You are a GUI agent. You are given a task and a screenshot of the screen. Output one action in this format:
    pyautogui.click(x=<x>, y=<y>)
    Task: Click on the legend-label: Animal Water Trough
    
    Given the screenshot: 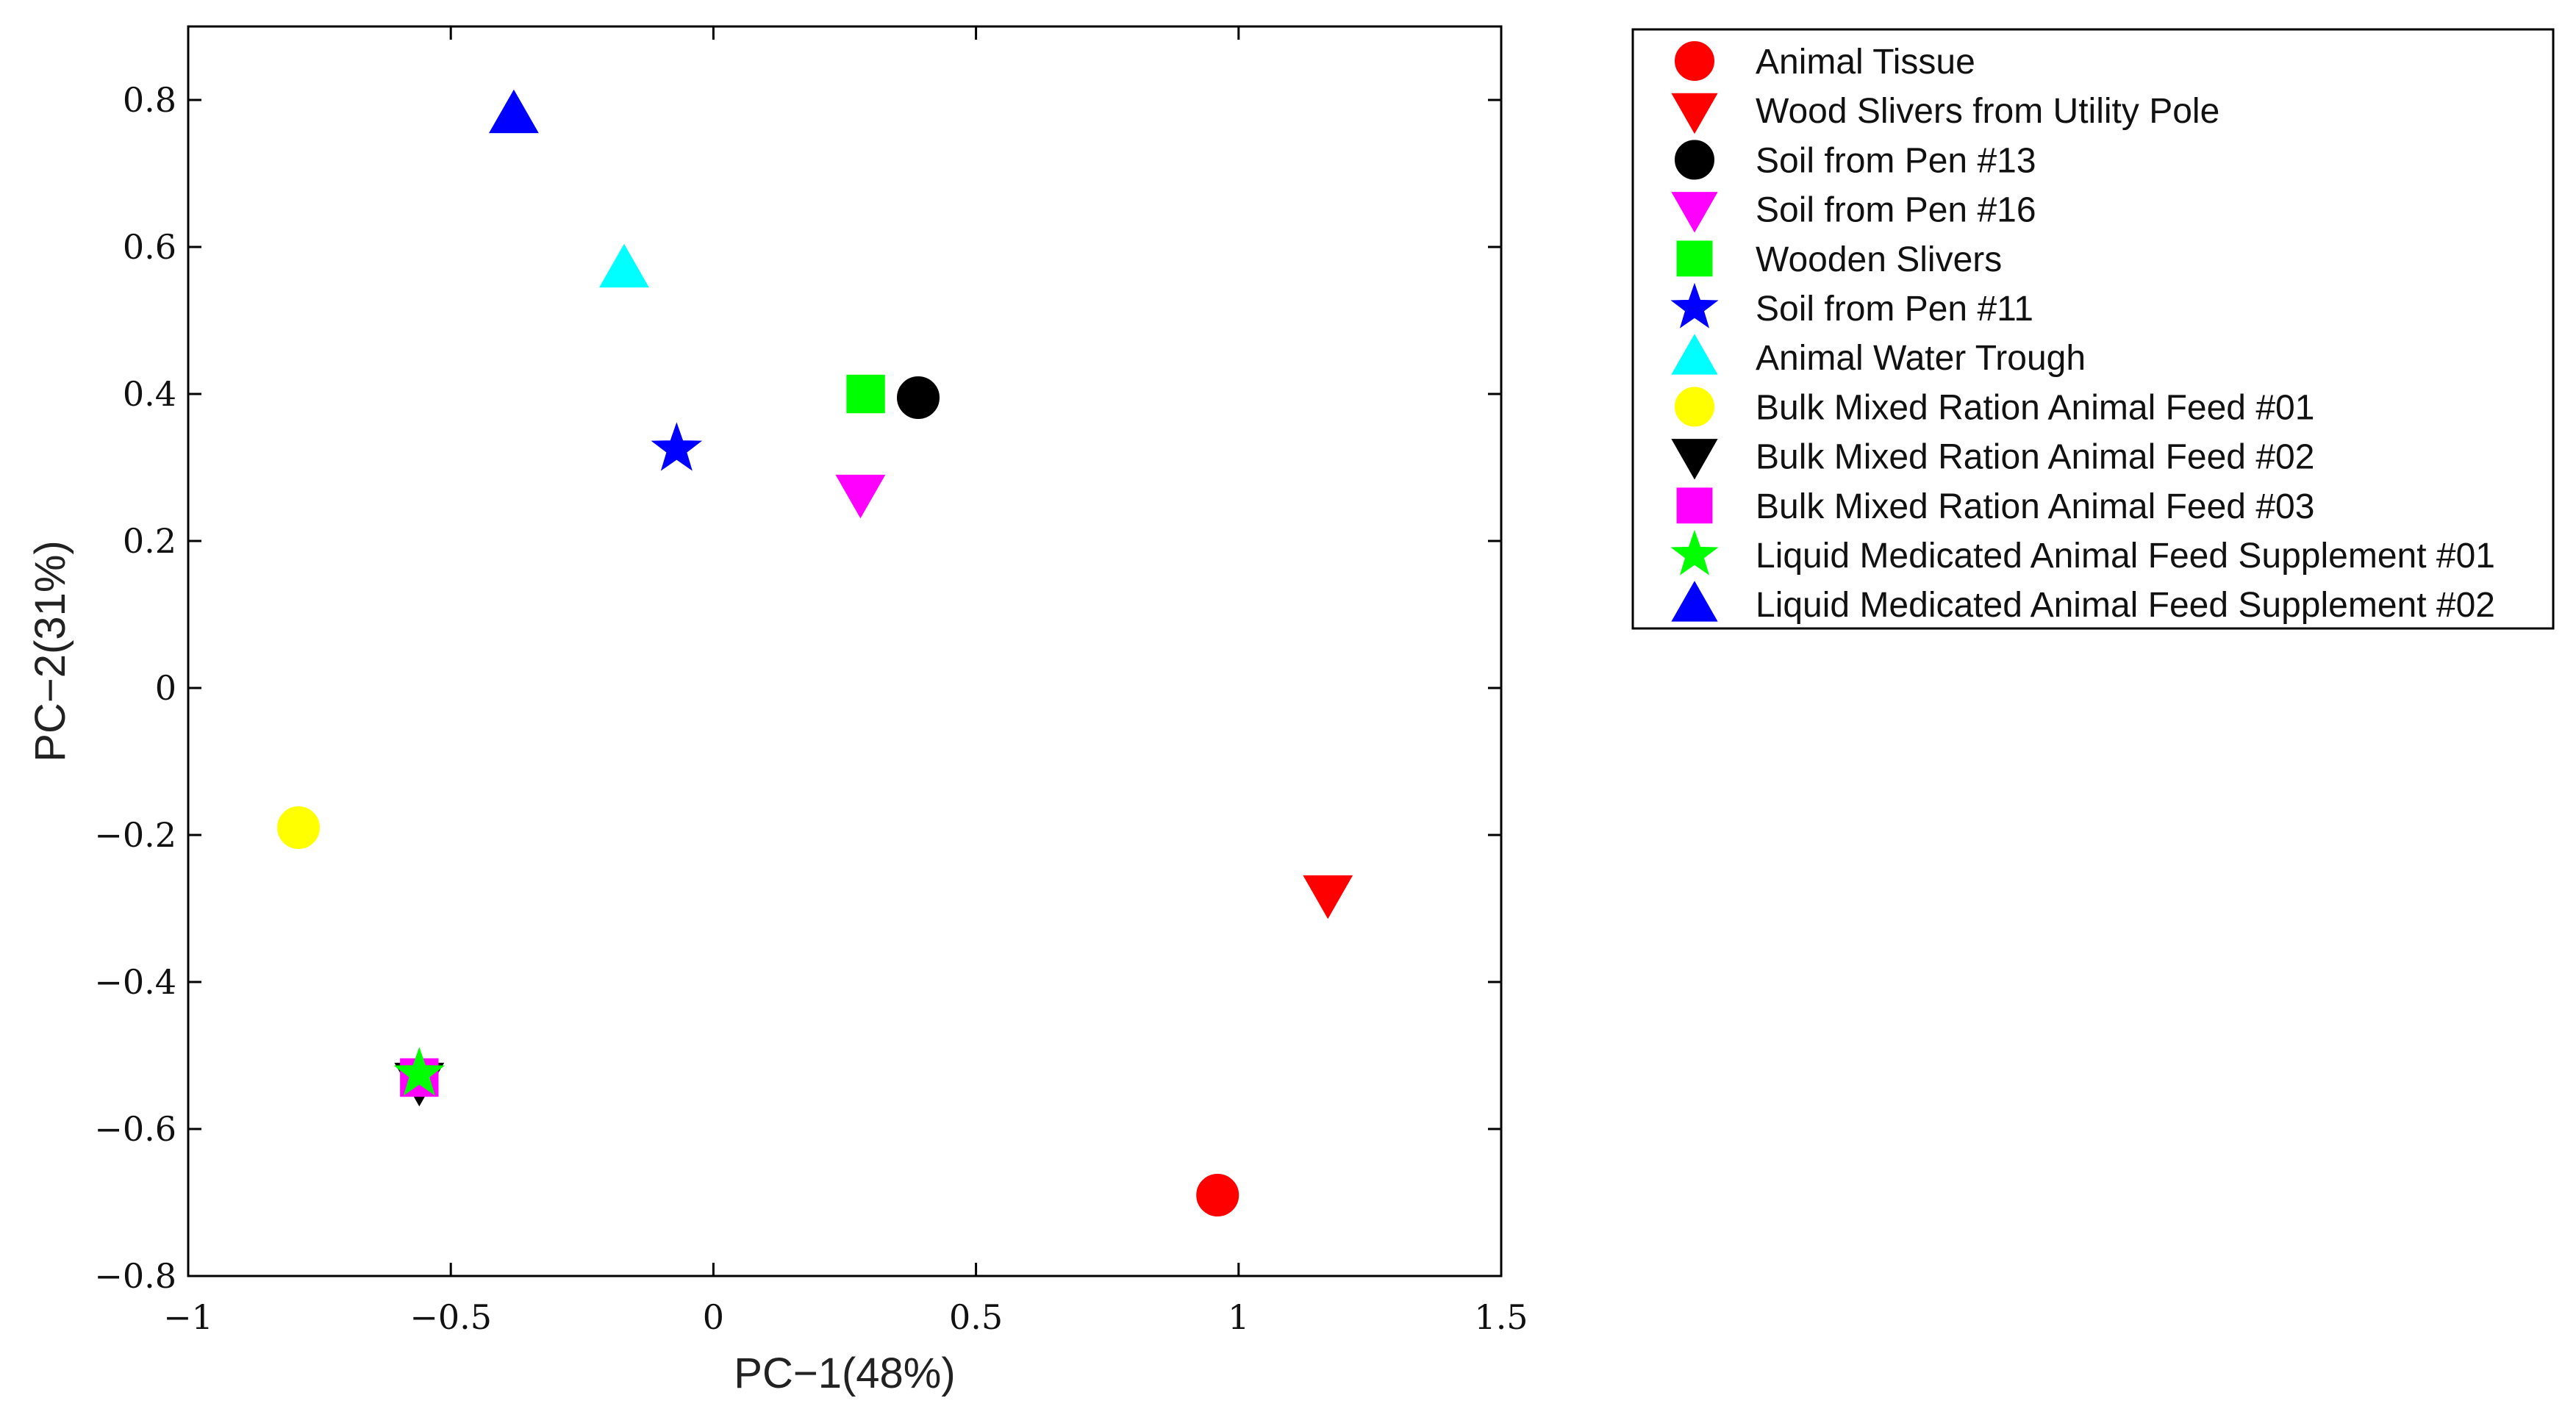 What is the action you would take?
    pyautogui.click(x=1921, y=358)
    